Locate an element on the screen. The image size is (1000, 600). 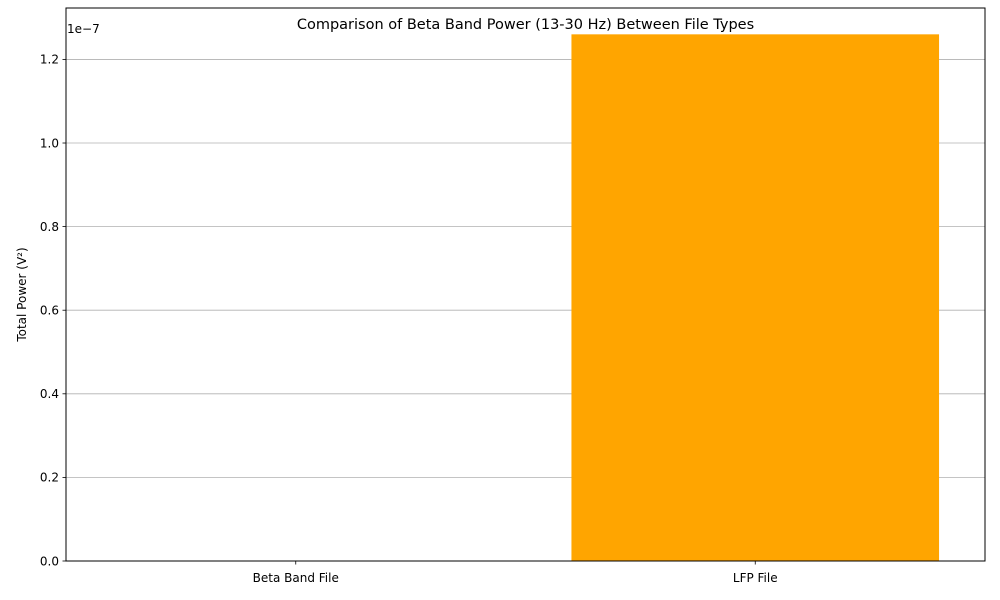
y-tick-label: 0.2 is located at coordinates (49, 478).